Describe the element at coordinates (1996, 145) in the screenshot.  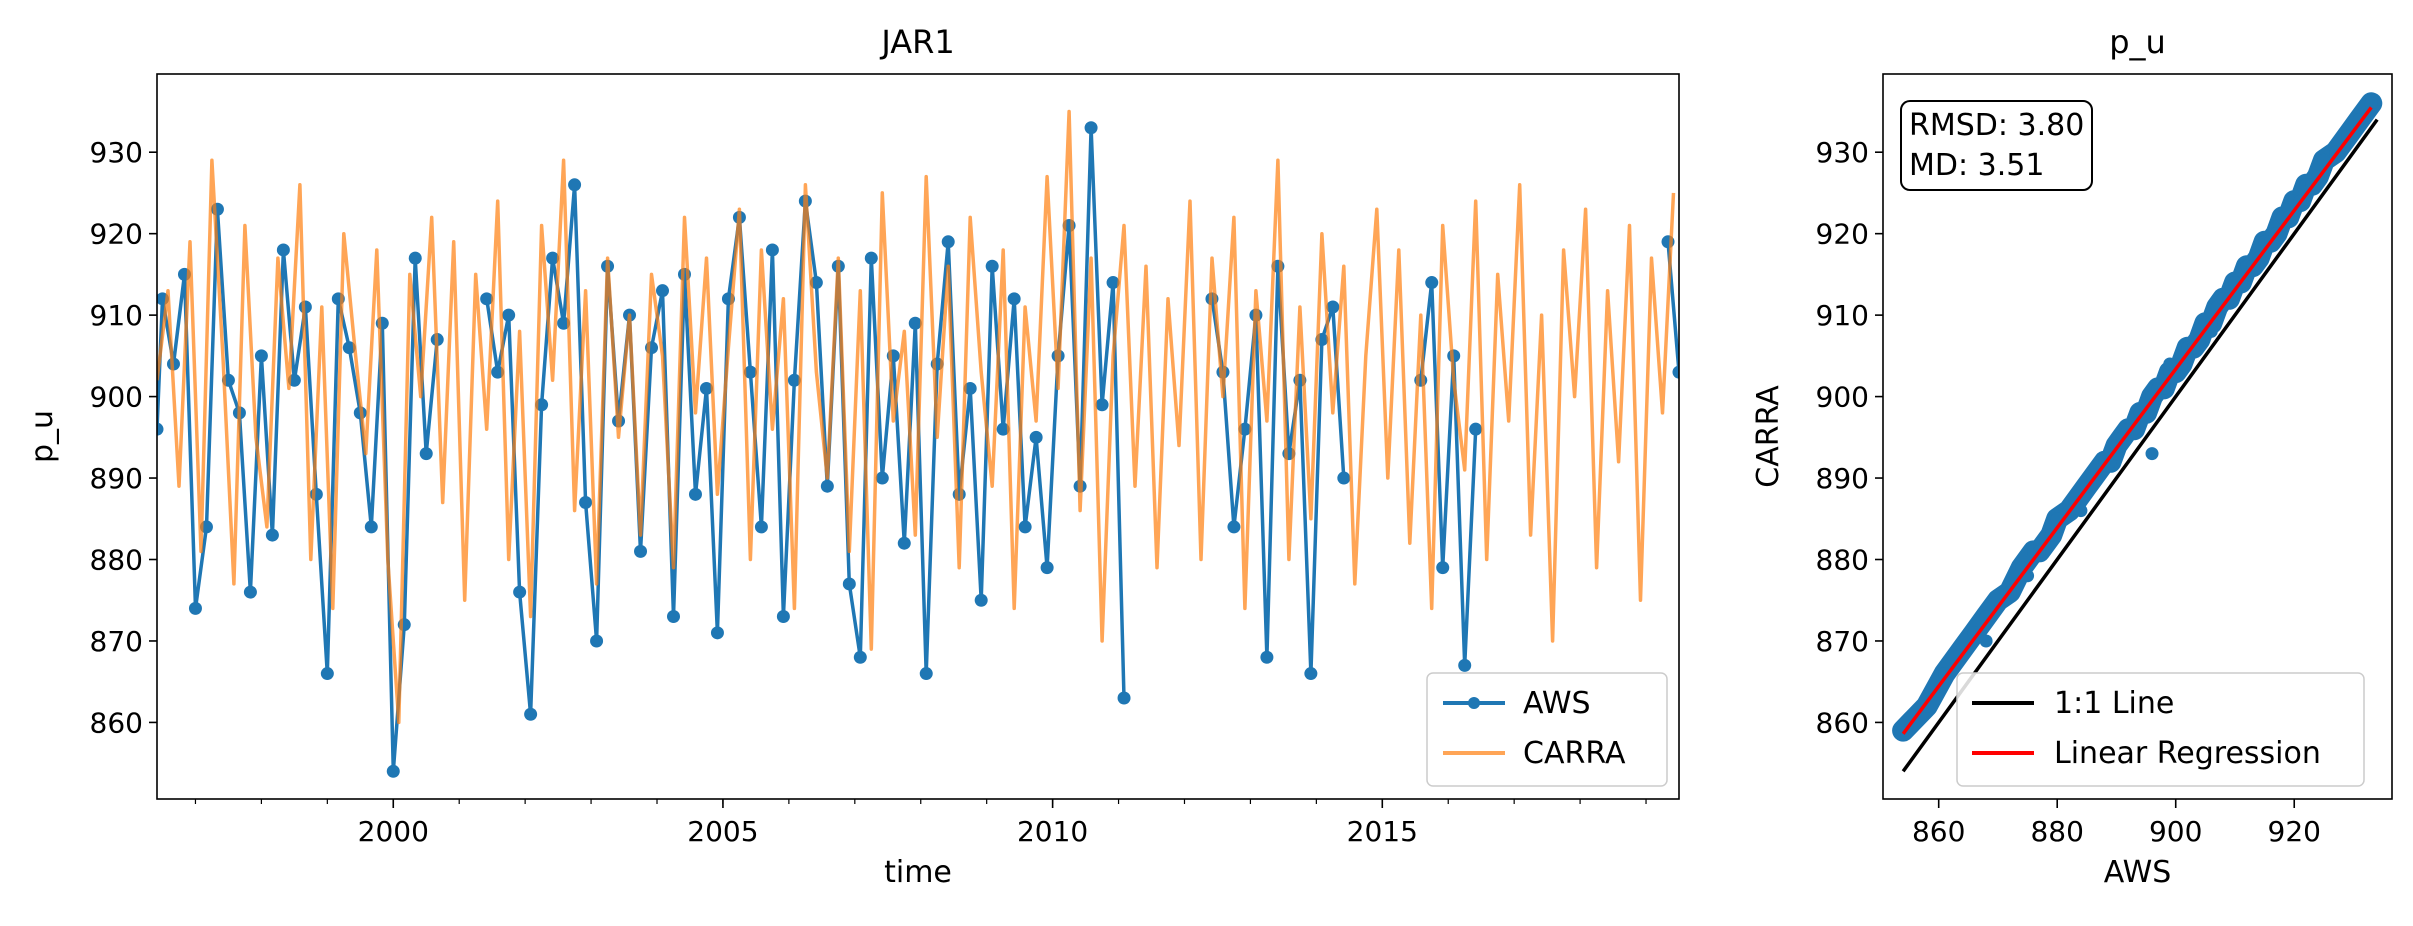
I see `stats-annotation: RMSD: 3.80 MD: 3.51` at that location.